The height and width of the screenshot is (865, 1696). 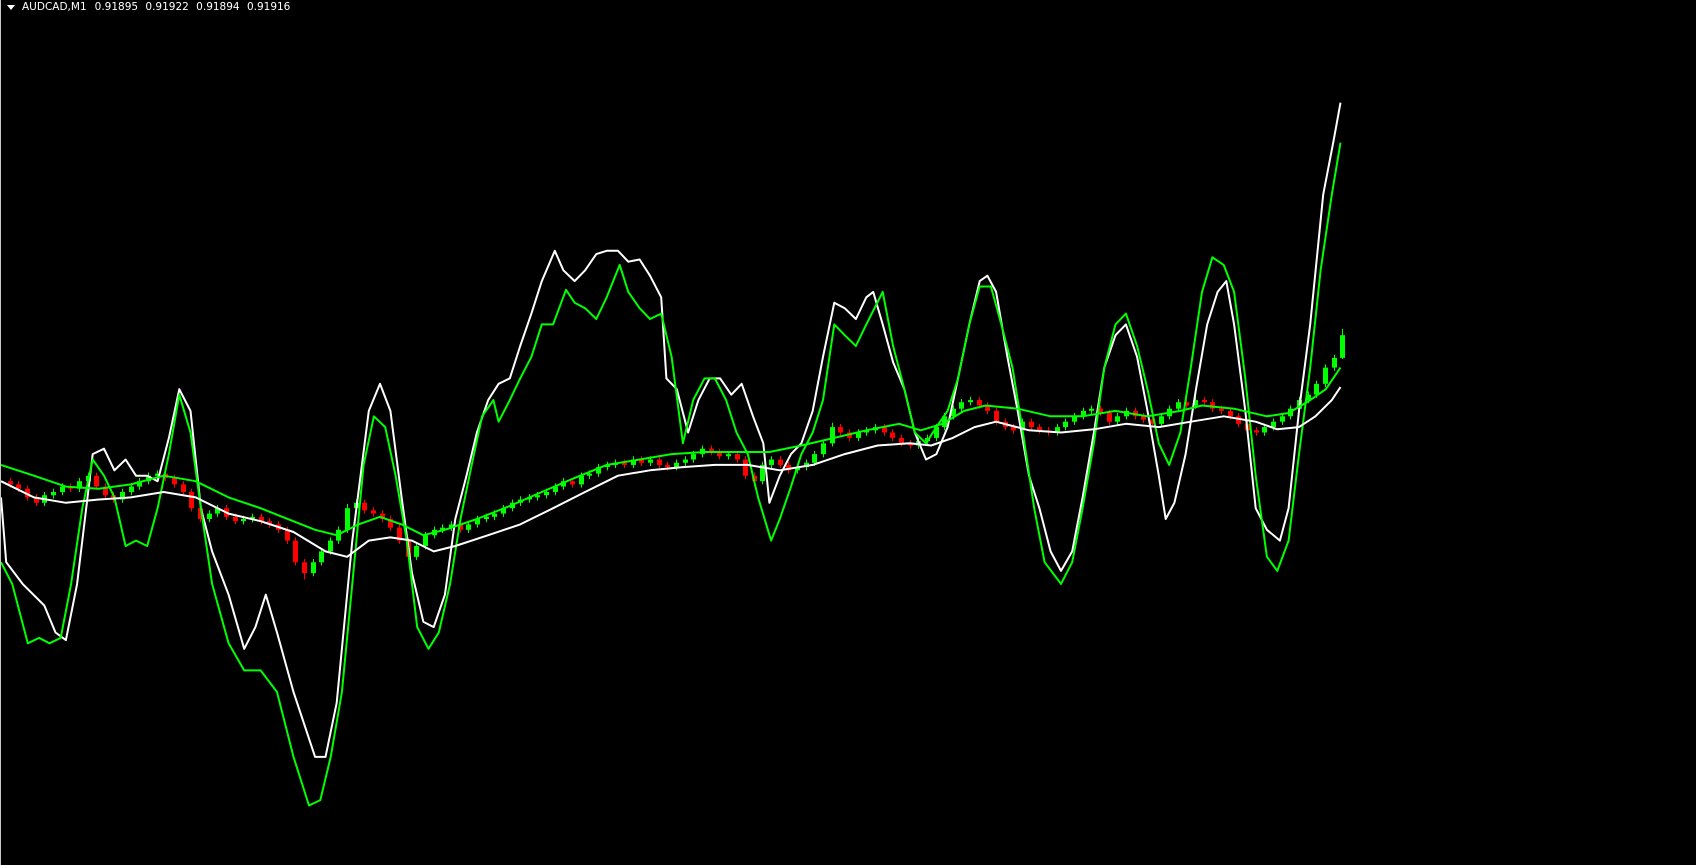 I want to click on low-value: 0.91894, so click(x=218, y=7).